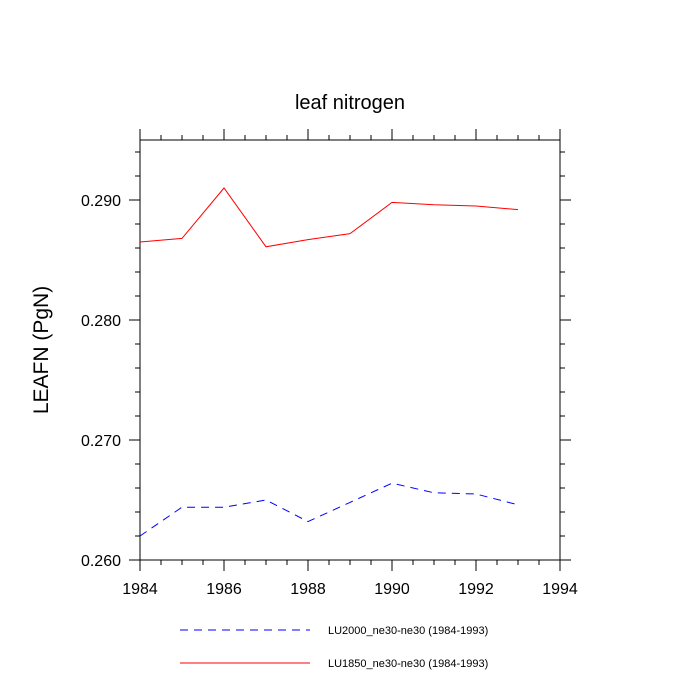  I want to click on x-tick-label: 1994, so click(560, 589).